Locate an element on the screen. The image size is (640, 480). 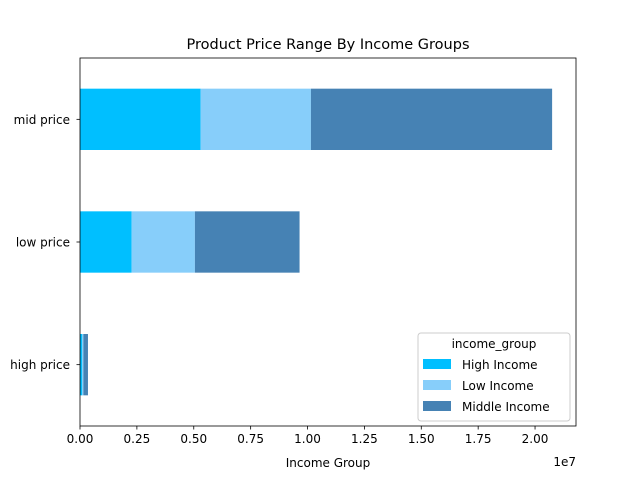
x-tick-label: 0.25 is located at coordinates (137, 439).